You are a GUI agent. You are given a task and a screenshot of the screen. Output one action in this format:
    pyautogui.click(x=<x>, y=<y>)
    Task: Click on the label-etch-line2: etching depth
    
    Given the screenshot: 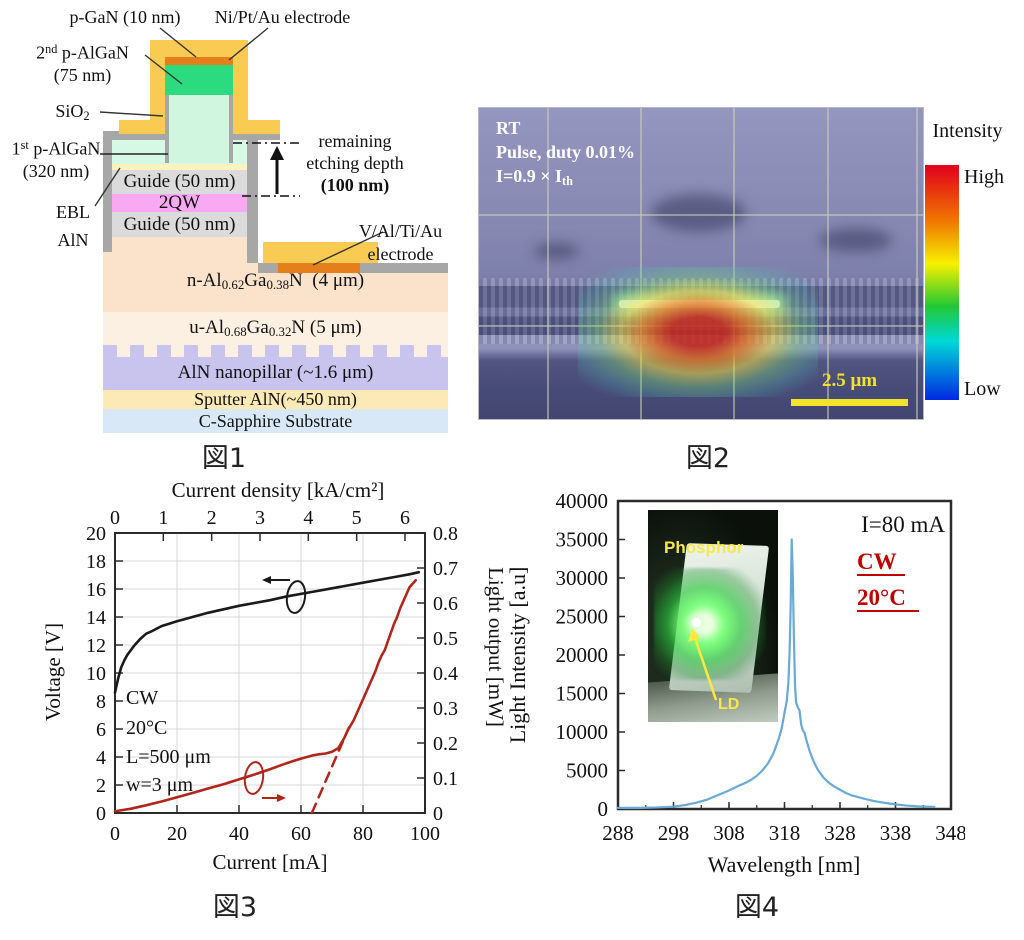 What is the action you would take?
    pyautogui.click(x=355, y=163)
    